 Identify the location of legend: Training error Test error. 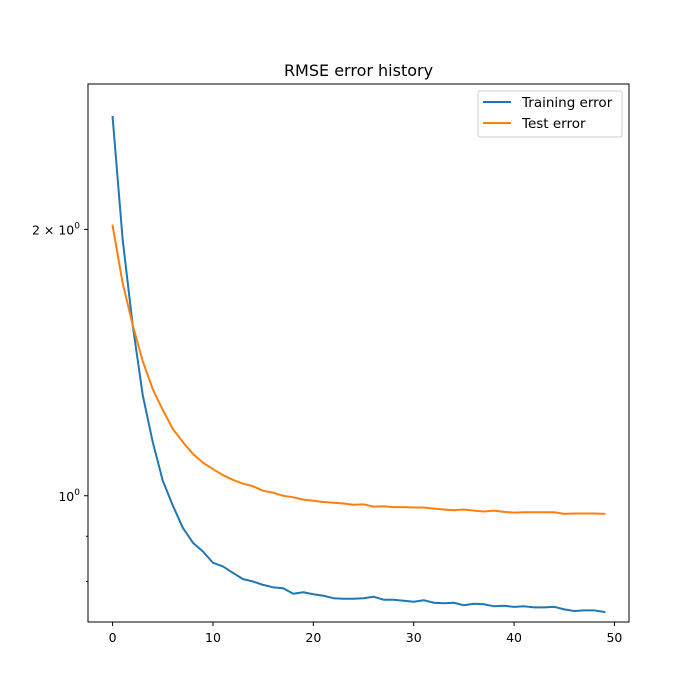
(550, 114).